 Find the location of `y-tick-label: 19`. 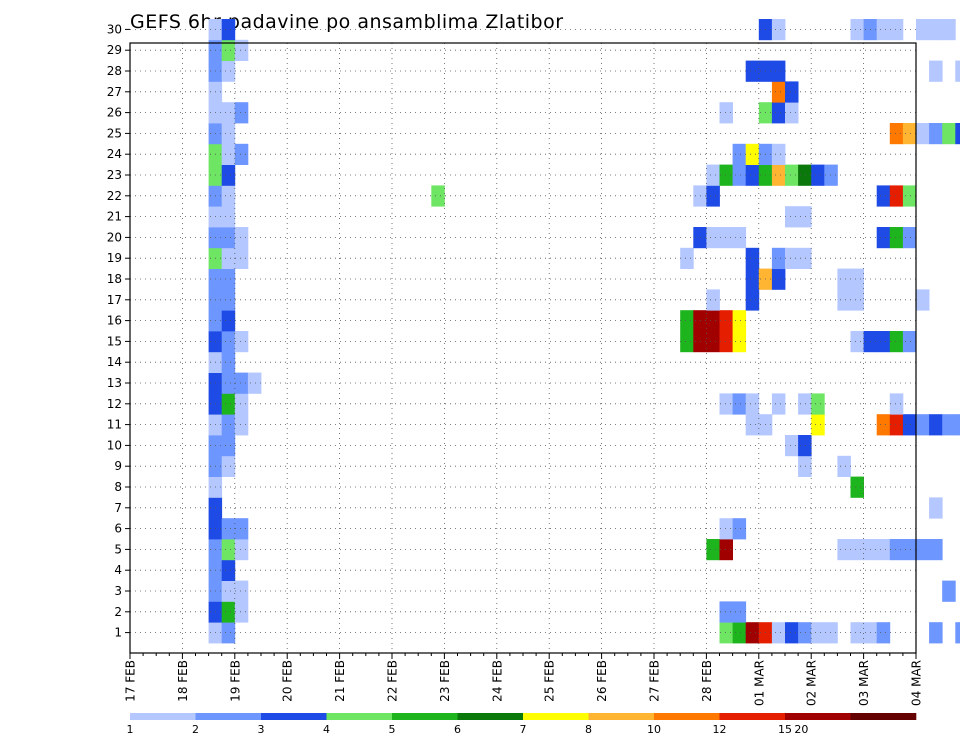

y-tick-label: 19 is located at coordinates (114, 258).